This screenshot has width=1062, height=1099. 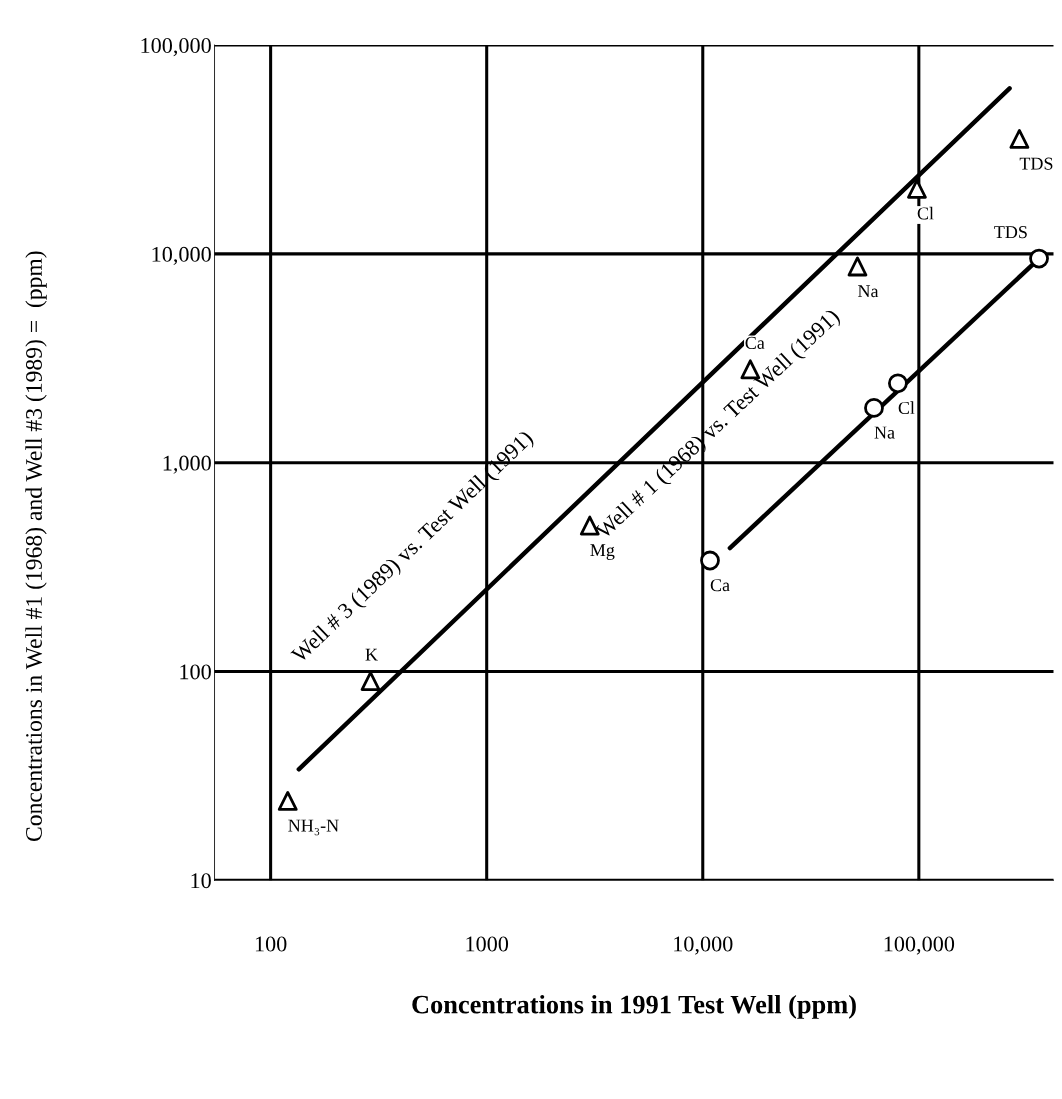 I want to click on y-tick-label: 100, so click(x=195, y=672).